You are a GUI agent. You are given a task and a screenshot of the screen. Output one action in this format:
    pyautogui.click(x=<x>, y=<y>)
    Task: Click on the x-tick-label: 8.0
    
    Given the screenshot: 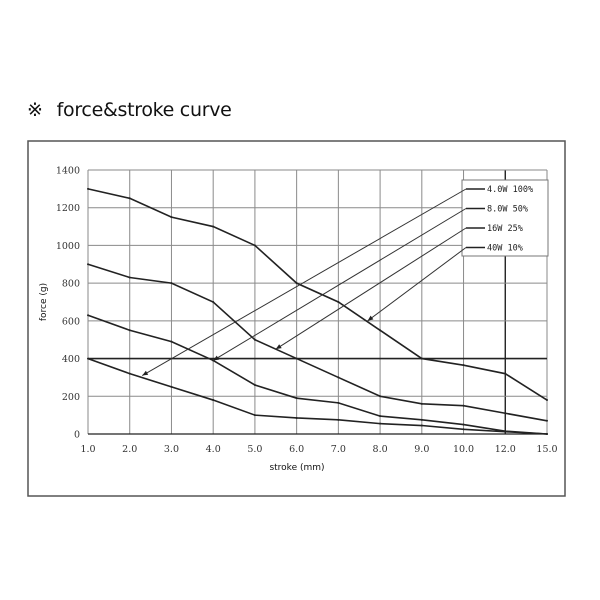 What is the action you would take?
    pyautogui.click(x=380, y=449)
    